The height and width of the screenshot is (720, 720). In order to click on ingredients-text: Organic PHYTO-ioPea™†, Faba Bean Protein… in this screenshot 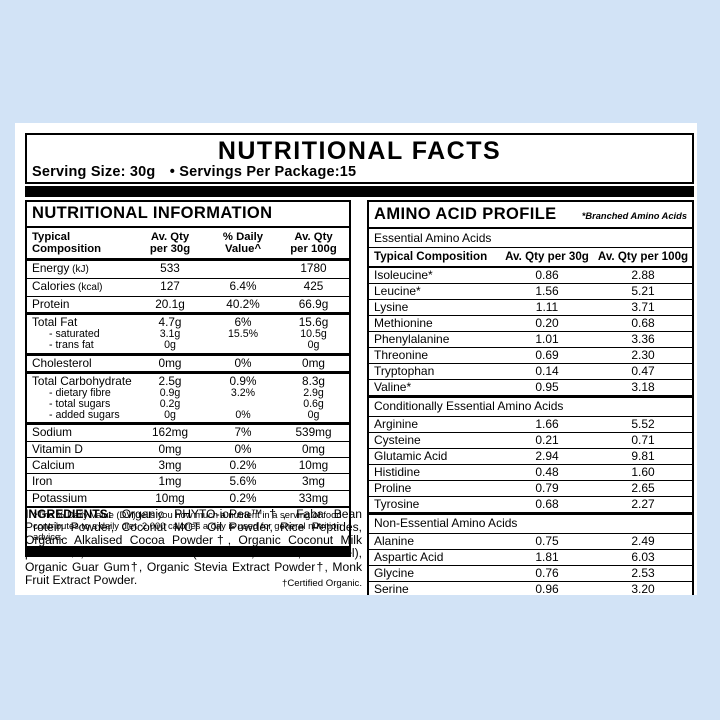, I will do `click(193, 546)`.